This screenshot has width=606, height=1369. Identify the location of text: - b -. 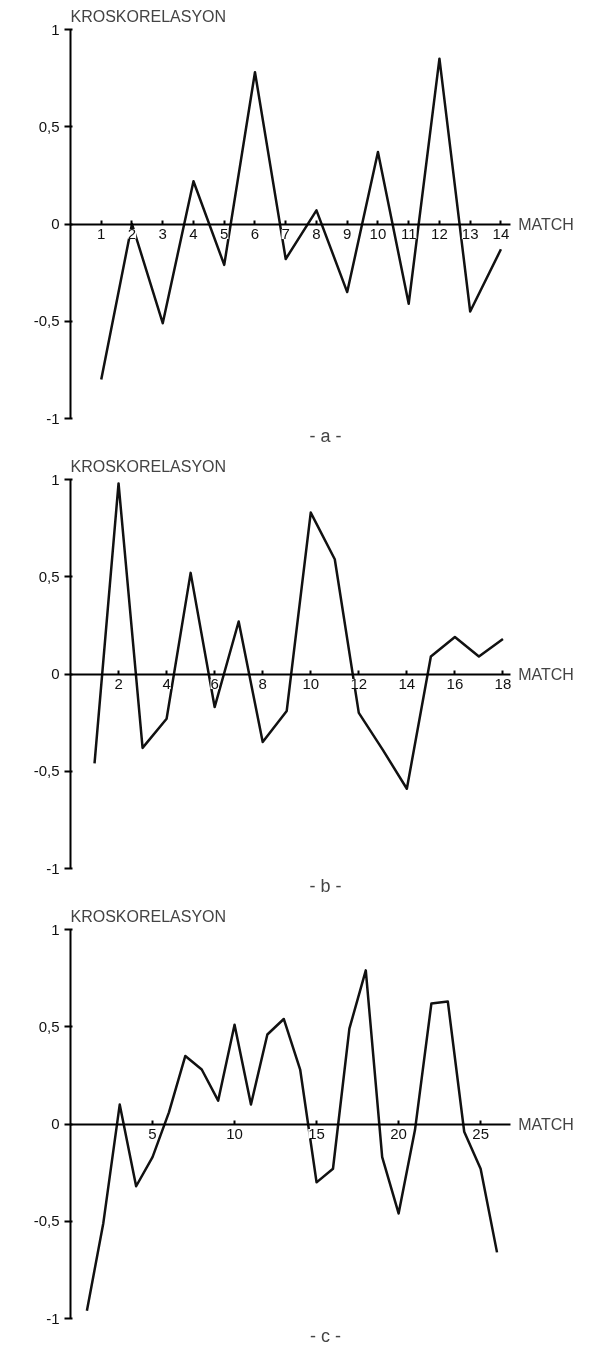
(325, 885).